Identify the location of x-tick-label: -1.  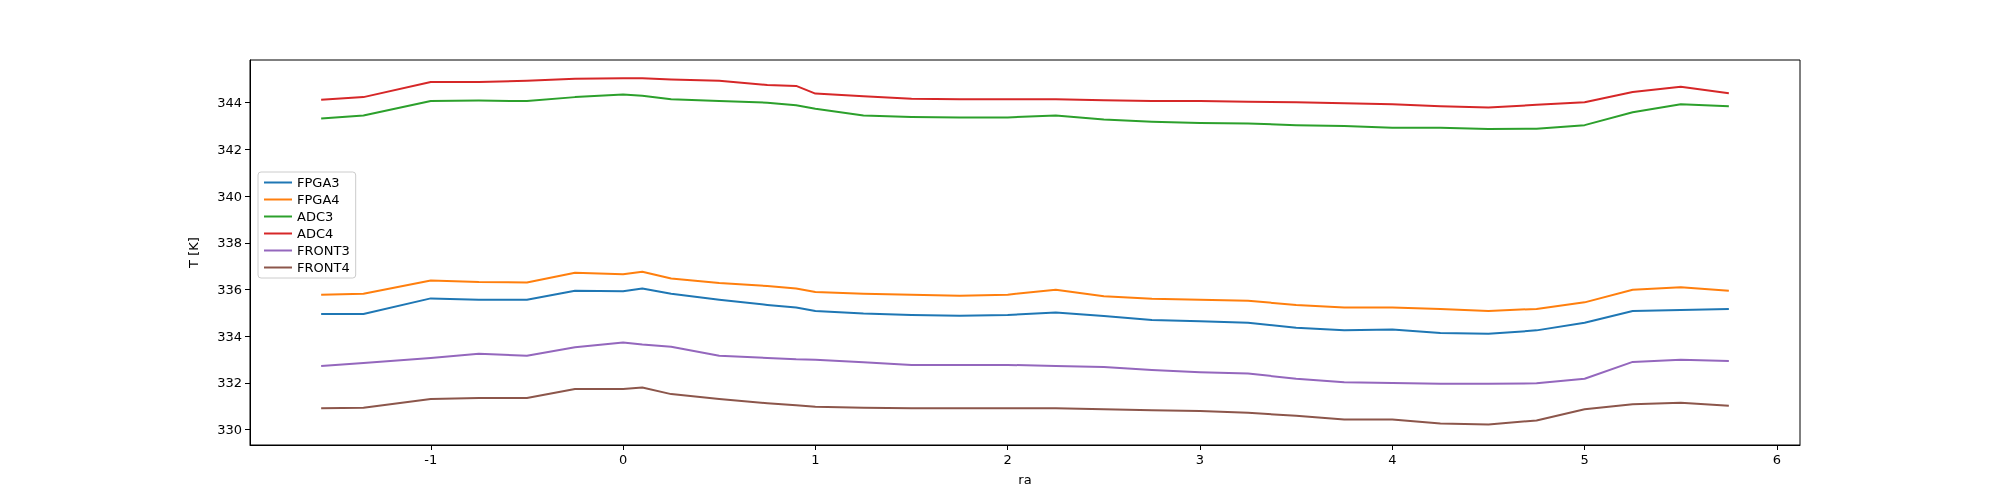
(431, 459).